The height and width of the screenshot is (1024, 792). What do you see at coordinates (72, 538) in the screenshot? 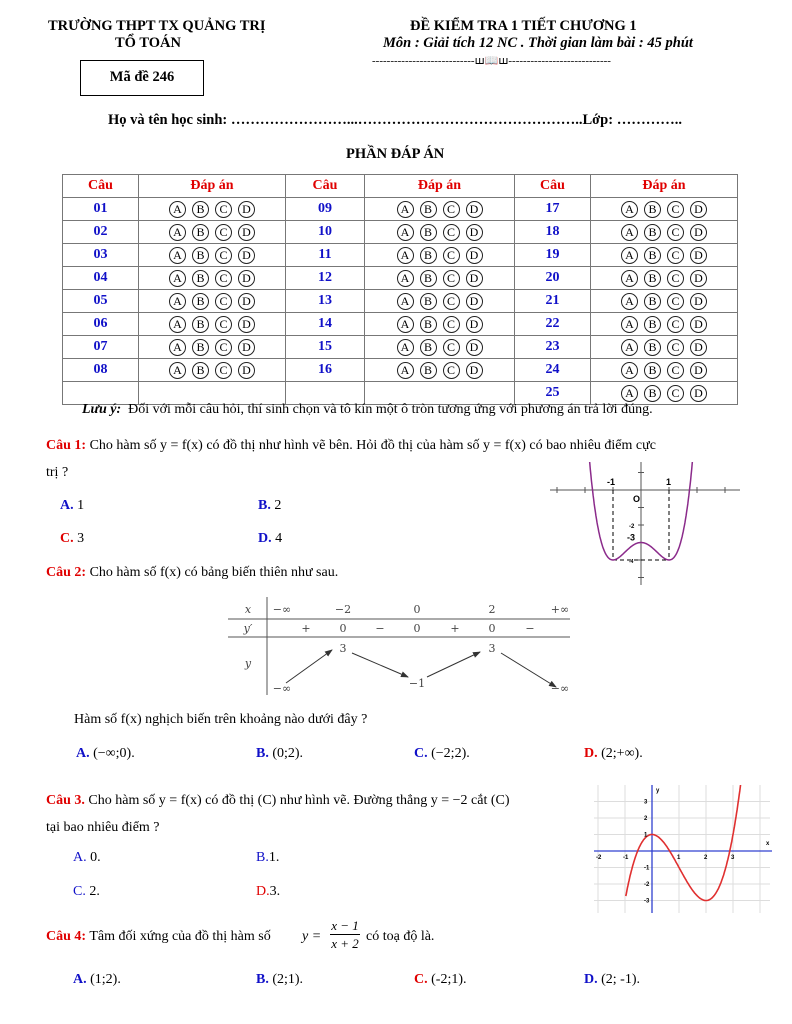
I see `q1-option-c: C. 3` at bounding box center [72, 538].